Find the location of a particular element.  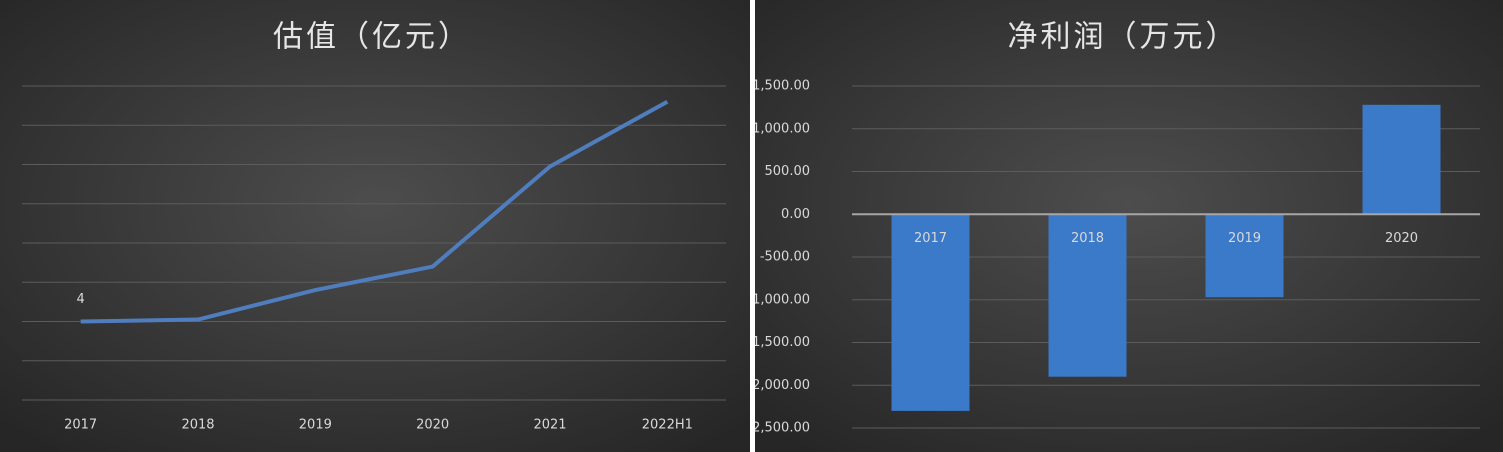

y-tick-label: 500.00 is located at coordinates (788, 171).